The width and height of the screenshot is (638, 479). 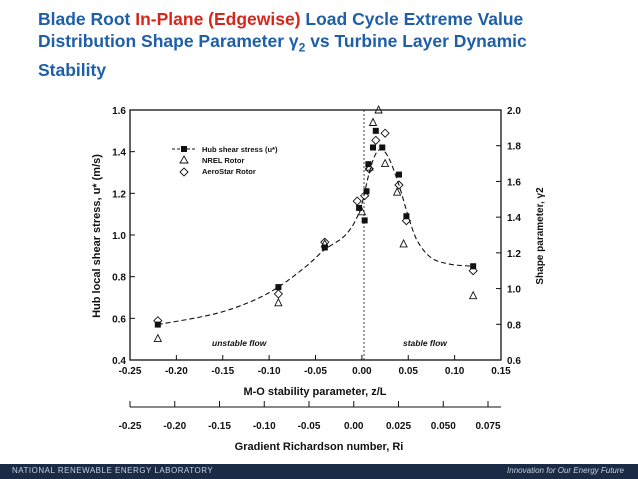 I want to click on title-gamma: γ, so click(x=293, y=41).